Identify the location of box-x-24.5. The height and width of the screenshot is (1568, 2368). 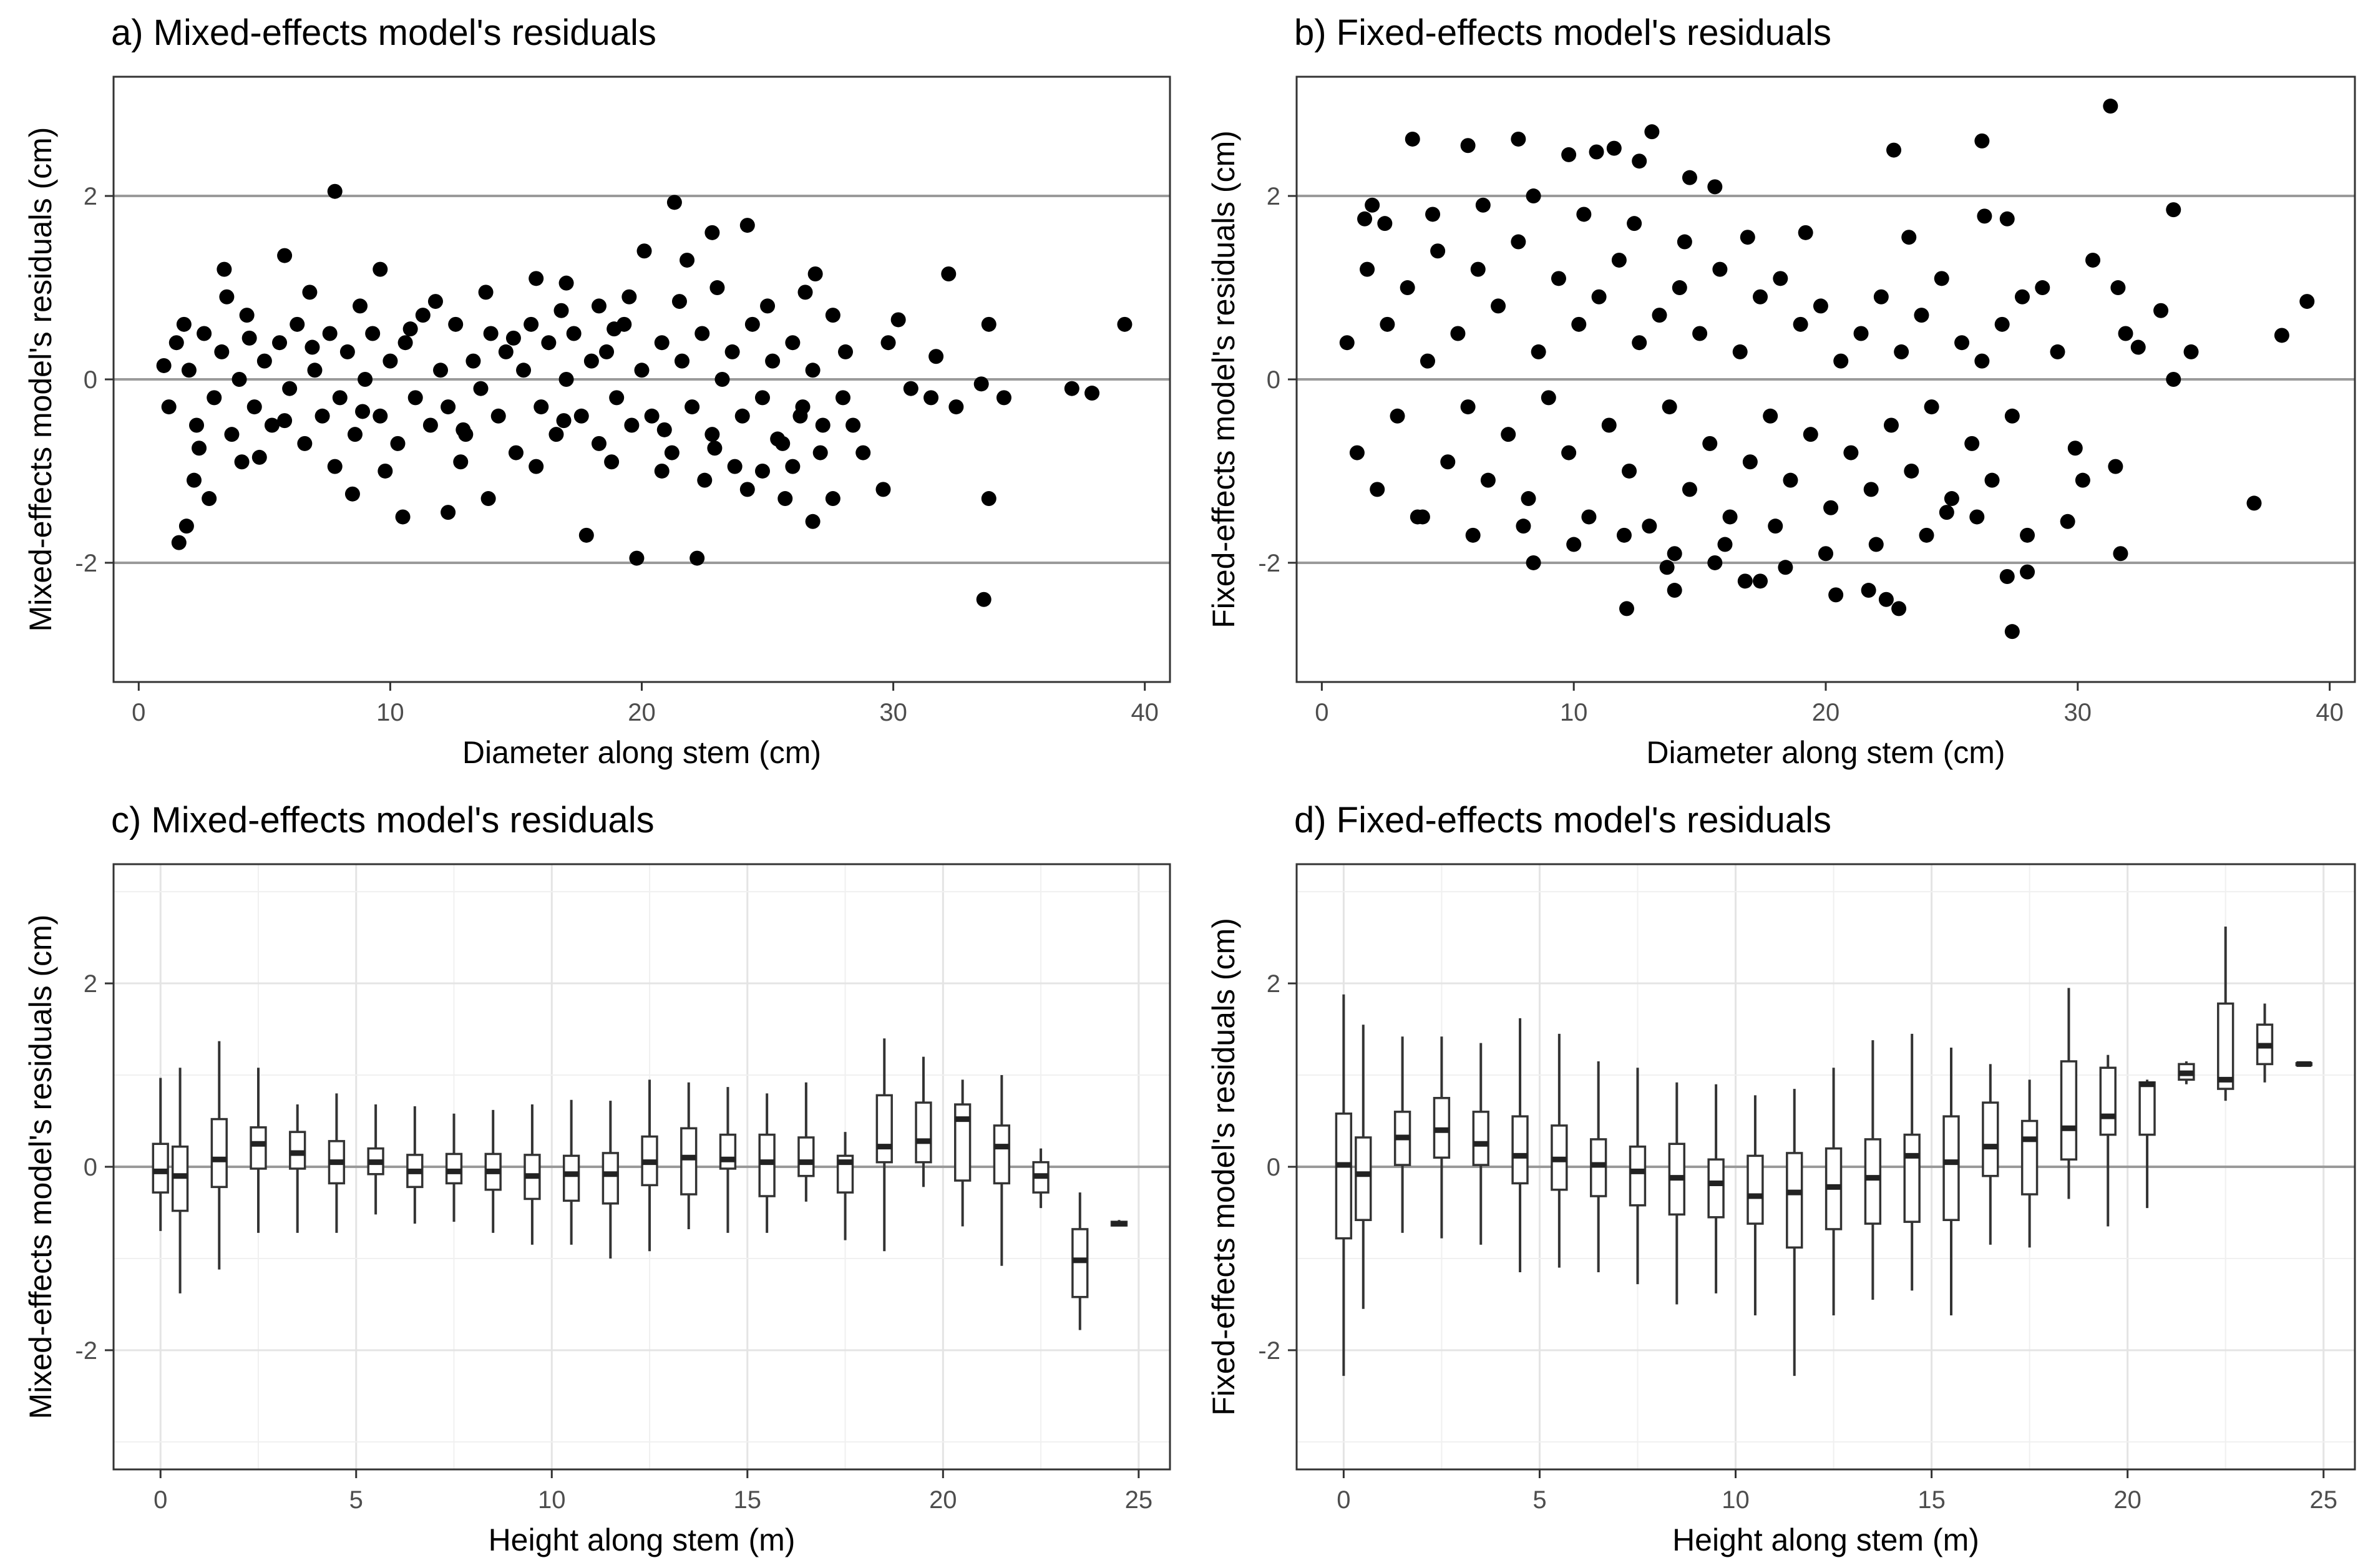
(2304, 1064).